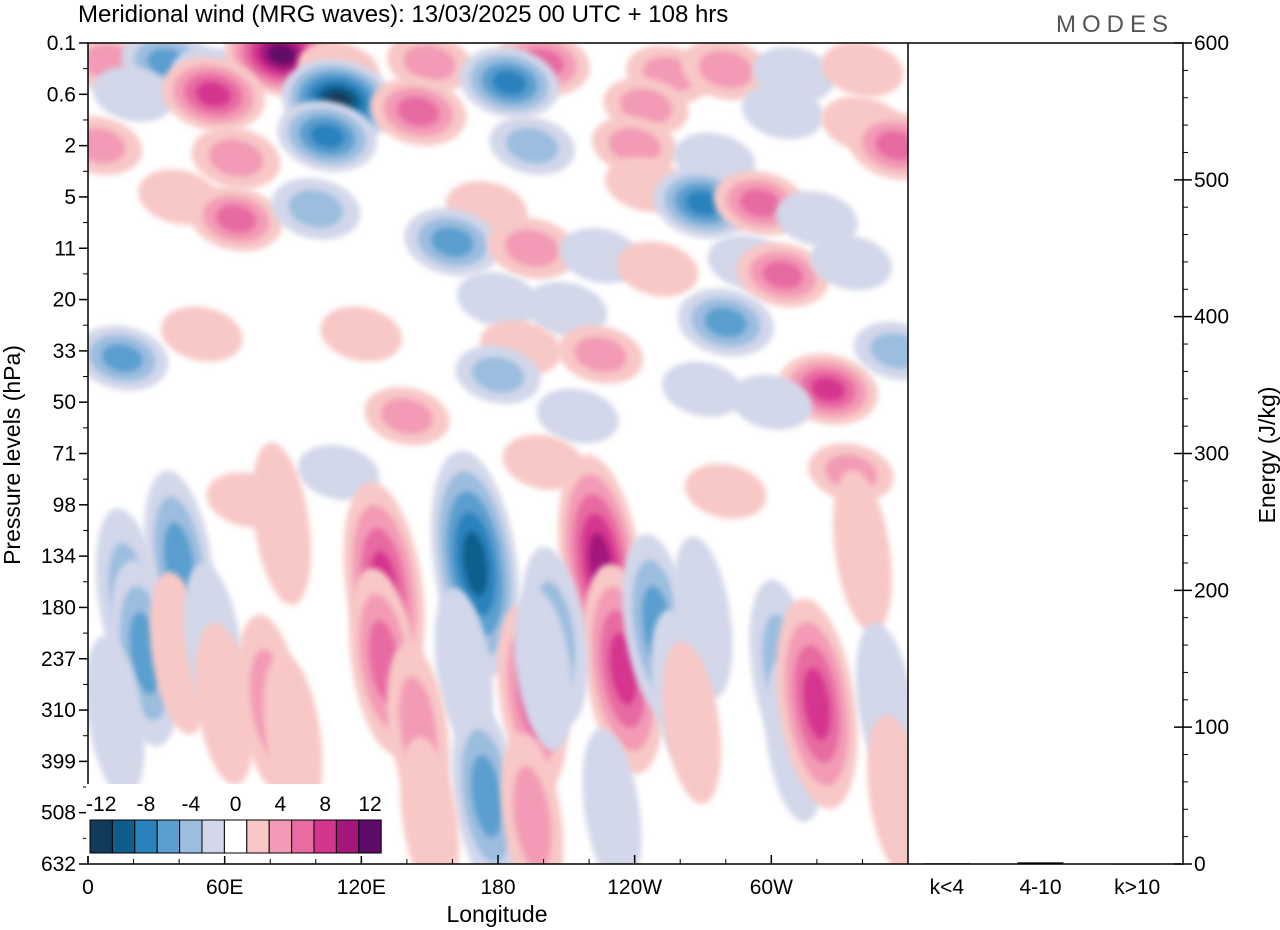 This screenshot has width=1280, height=930. I want to click on y-tick-label: 50, so click(64, 402).